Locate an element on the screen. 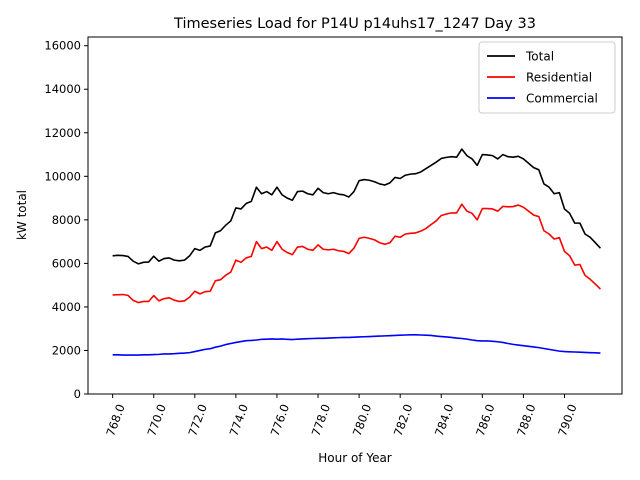 This screenshot has height=480, width=640. y-tick-label: 4000 is located at coordinates (66, 307).